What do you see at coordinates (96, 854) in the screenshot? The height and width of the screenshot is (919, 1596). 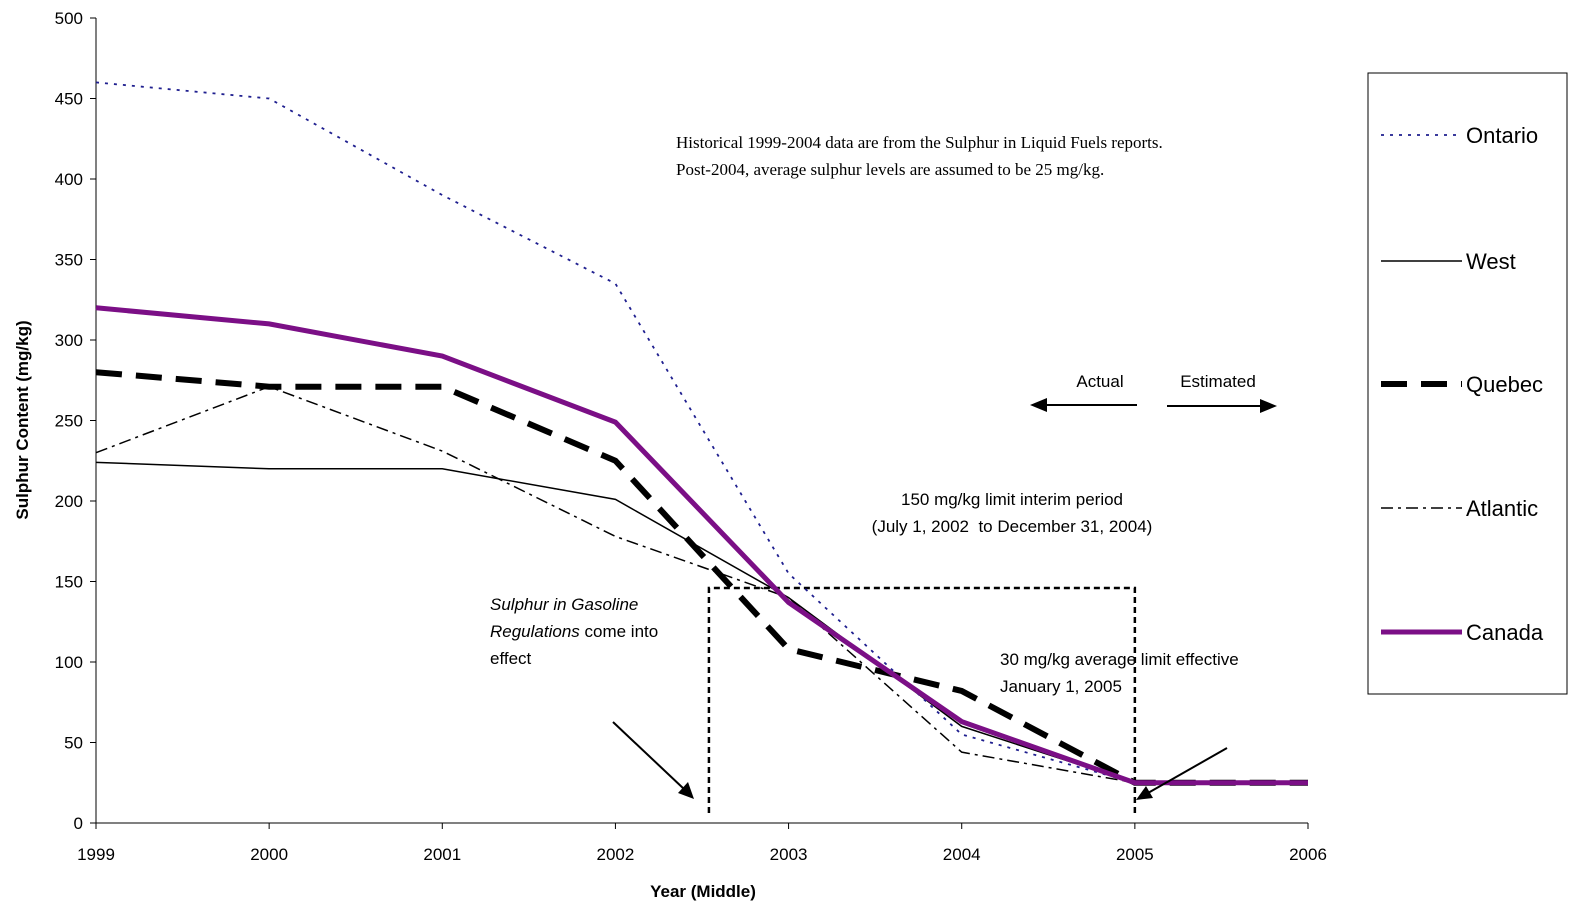 I see `x-tick-label: 1999` at bounding box center [96, 854].